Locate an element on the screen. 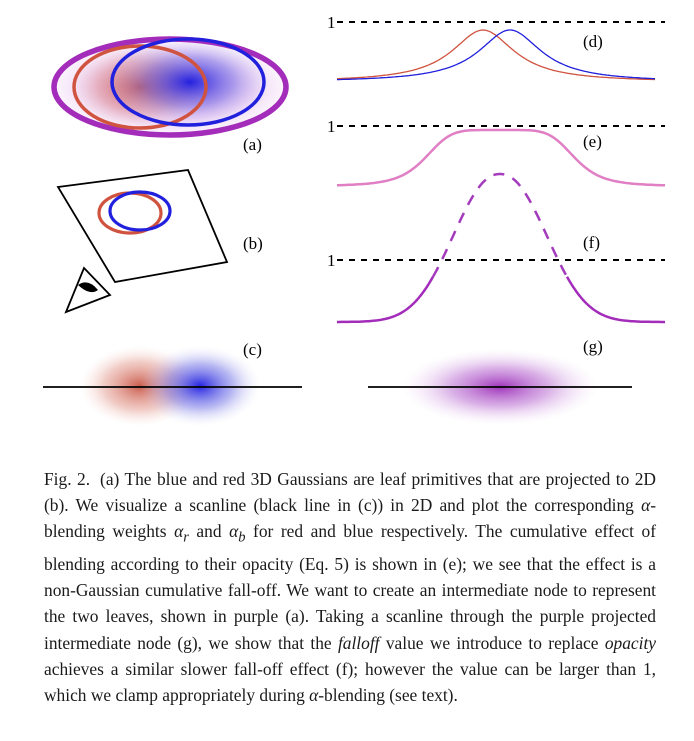 Image resolution: width=694 pixels, height=741 pixels. falloff-curve-above-one is located at coordinates (500, 225).